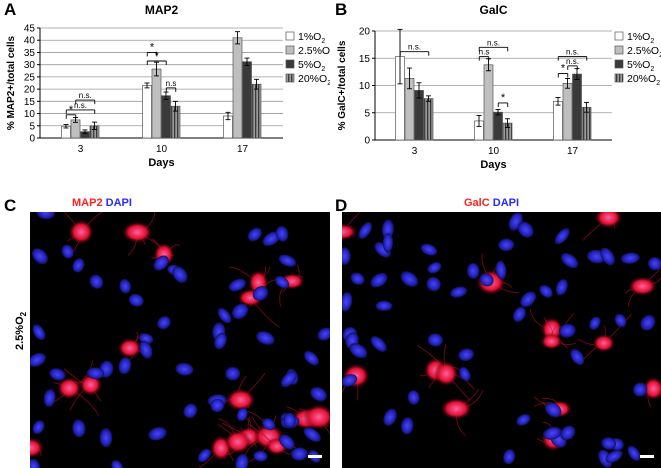  I want to click on y-tick-label: 0, so click(367, 141).